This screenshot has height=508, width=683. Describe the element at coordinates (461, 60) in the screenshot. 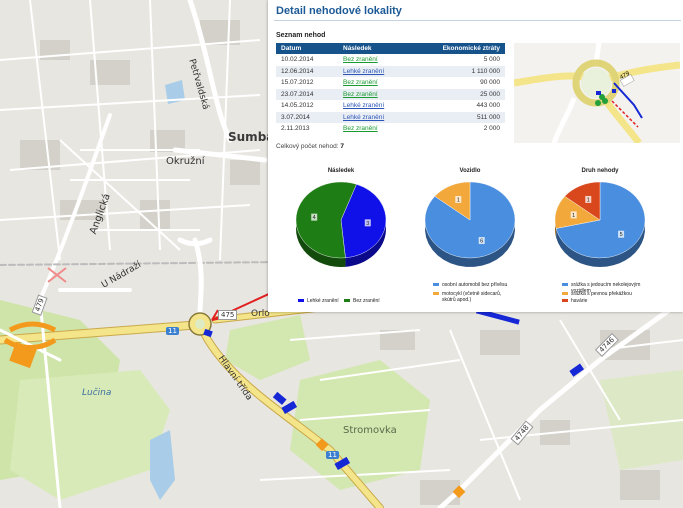

I see `cell-loss: 5 000` at that location.